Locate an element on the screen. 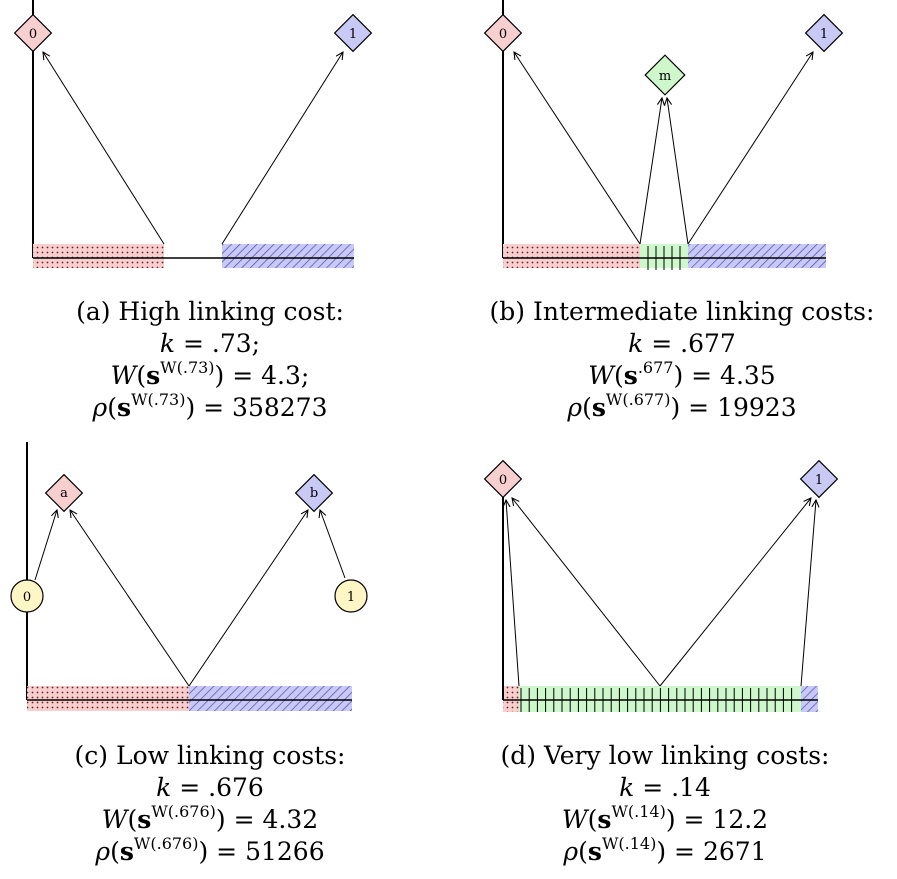  caption-d-W-sup: W(.14) is located at coordinates (638, 811).